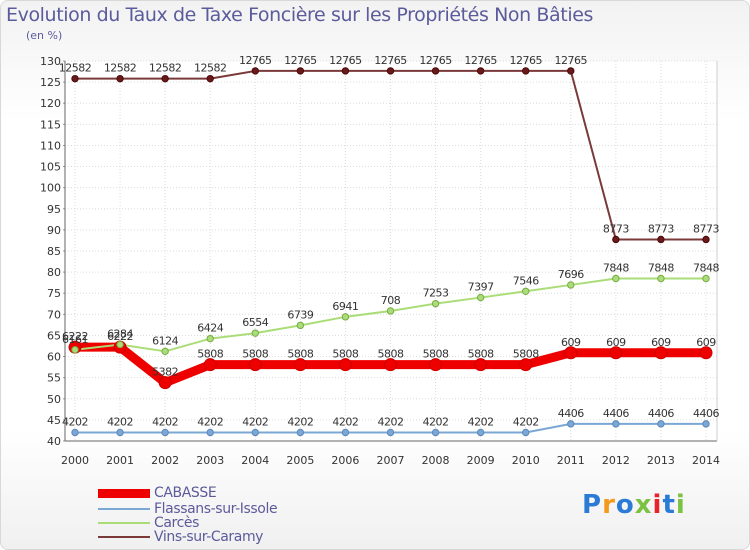  I want to click on logo-letter: P, so click(592, 505).